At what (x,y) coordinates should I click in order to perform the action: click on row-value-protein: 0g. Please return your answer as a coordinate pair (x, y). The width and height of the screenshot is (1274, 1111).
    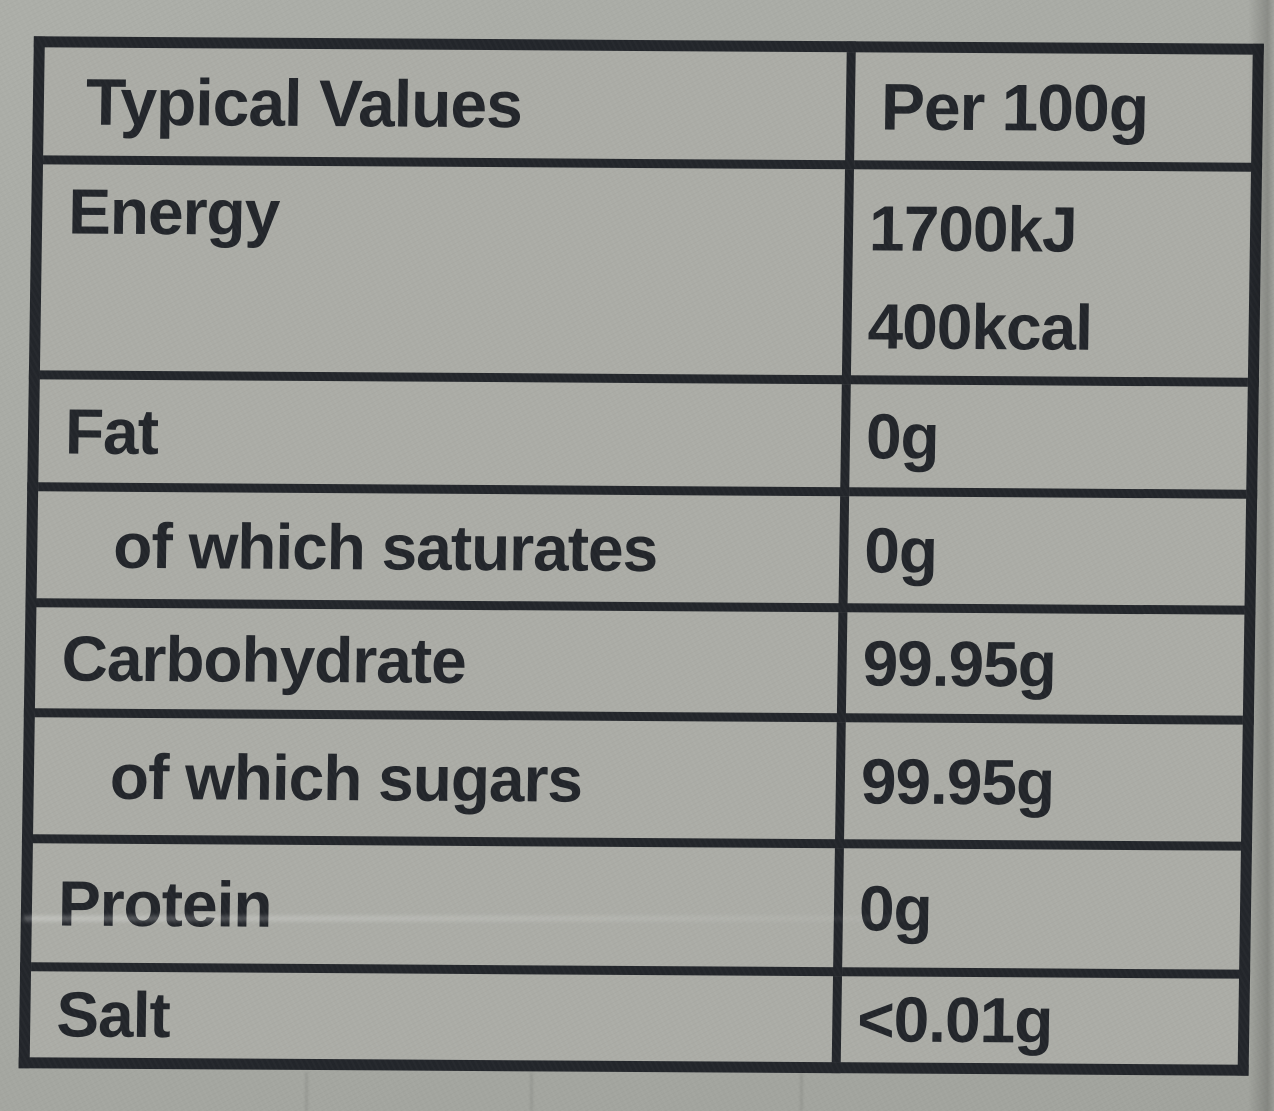
    Looking at the image, I should click on (1042, 909).